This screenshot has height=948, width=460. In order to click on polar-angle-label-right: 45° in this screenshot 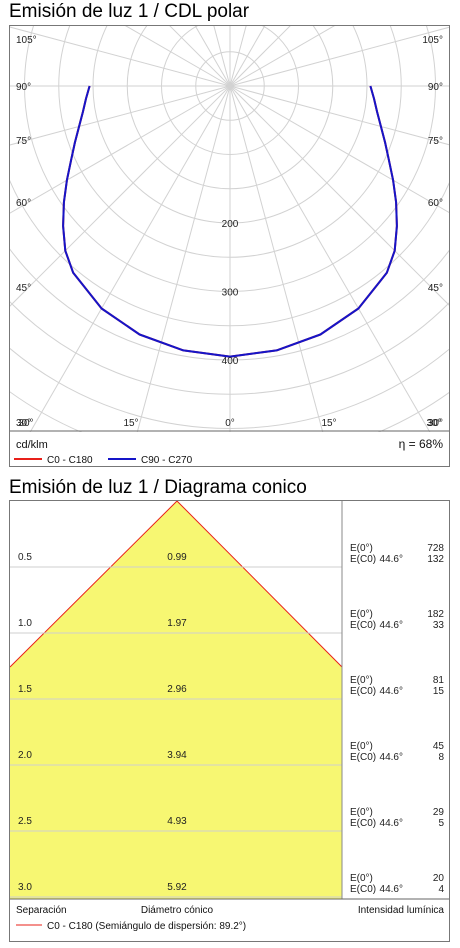, I will do `click(435, 288)`.